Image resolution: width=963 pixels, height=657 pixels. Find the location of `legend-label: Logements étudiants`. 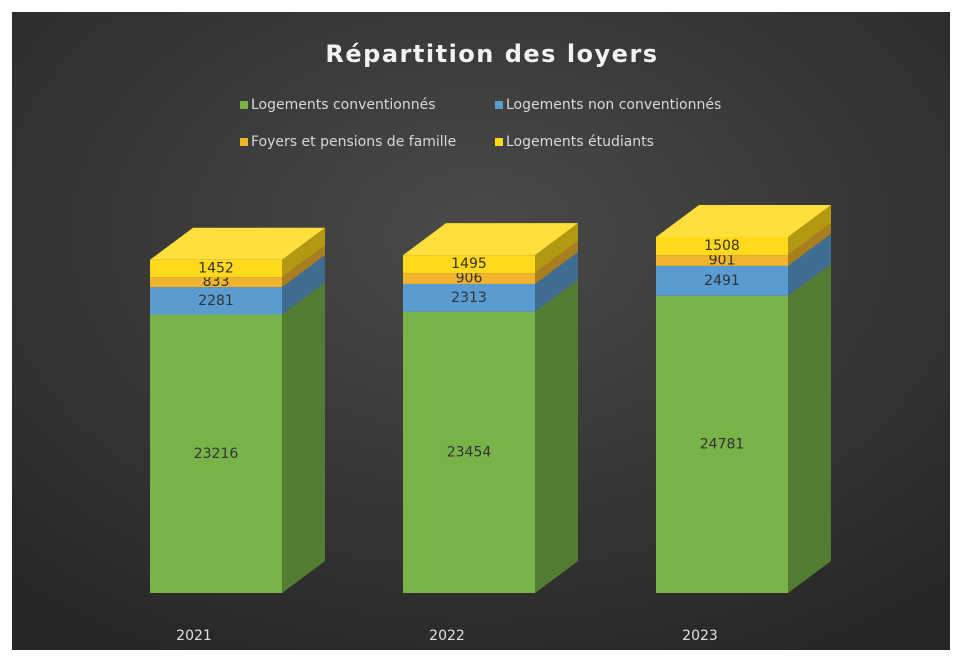

legend-label: Logements étudiants is located at coordinates (580, 142).